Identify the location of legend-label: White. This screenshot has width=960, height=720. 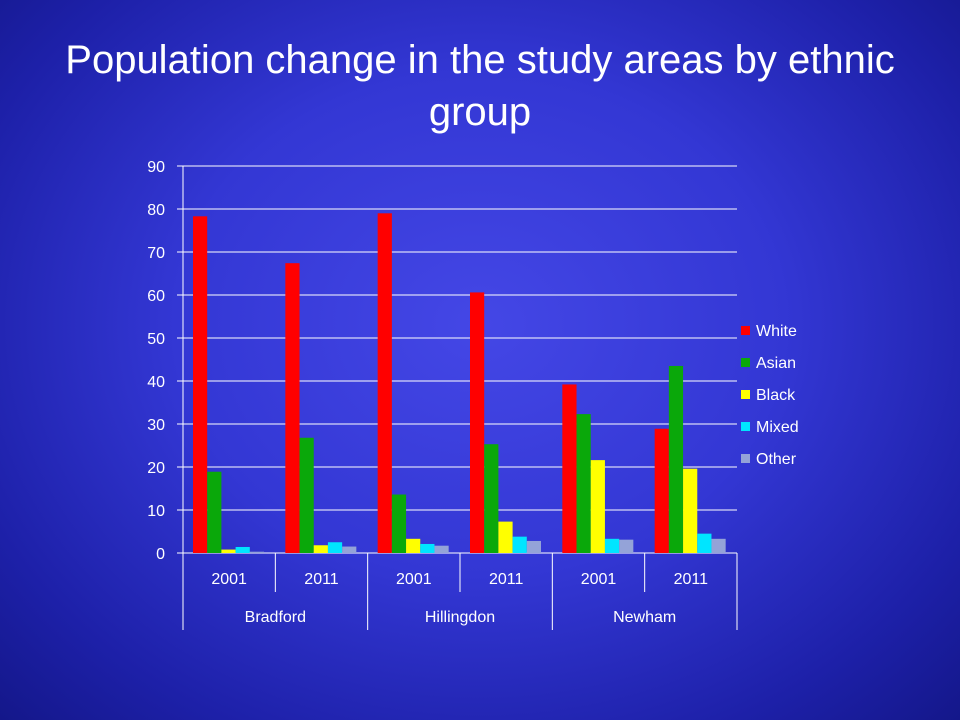
(776, 331).